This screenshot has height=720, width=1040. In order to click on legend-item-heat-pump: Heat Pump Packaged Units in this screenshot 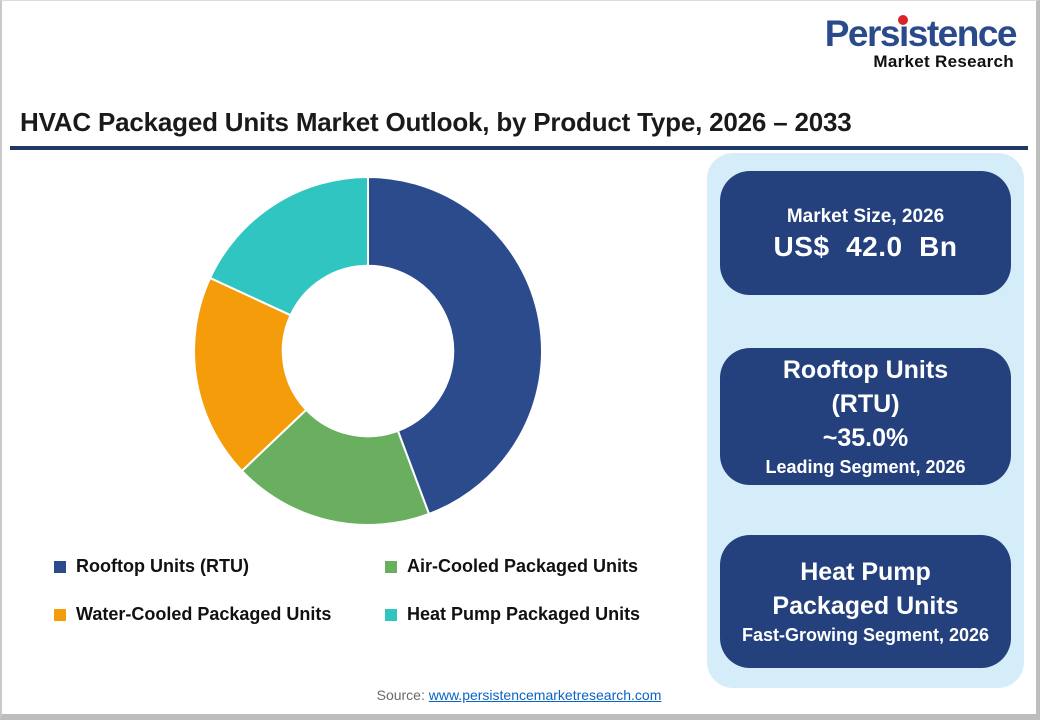, I will do `click(512, 614)`.